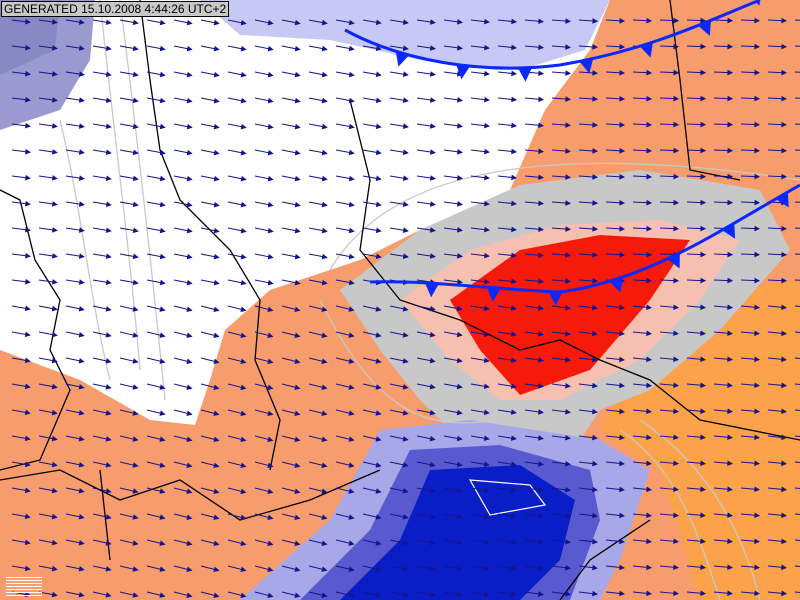 This screenshot has height=600, width=800. Describe the element at coordinates (26, 586) in the screenshot. I see `legend-icon` at that location.